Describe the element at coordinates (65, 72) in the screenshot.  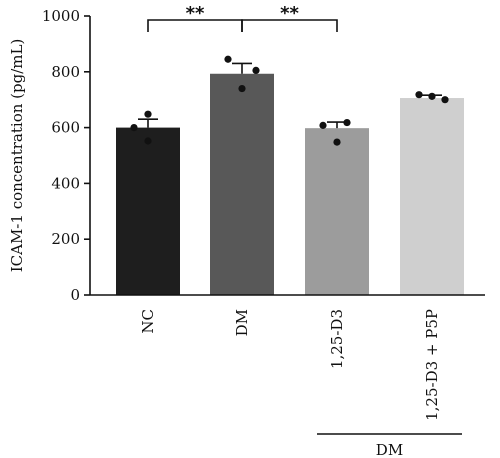
I see `y-tick-label: 800` at that location.